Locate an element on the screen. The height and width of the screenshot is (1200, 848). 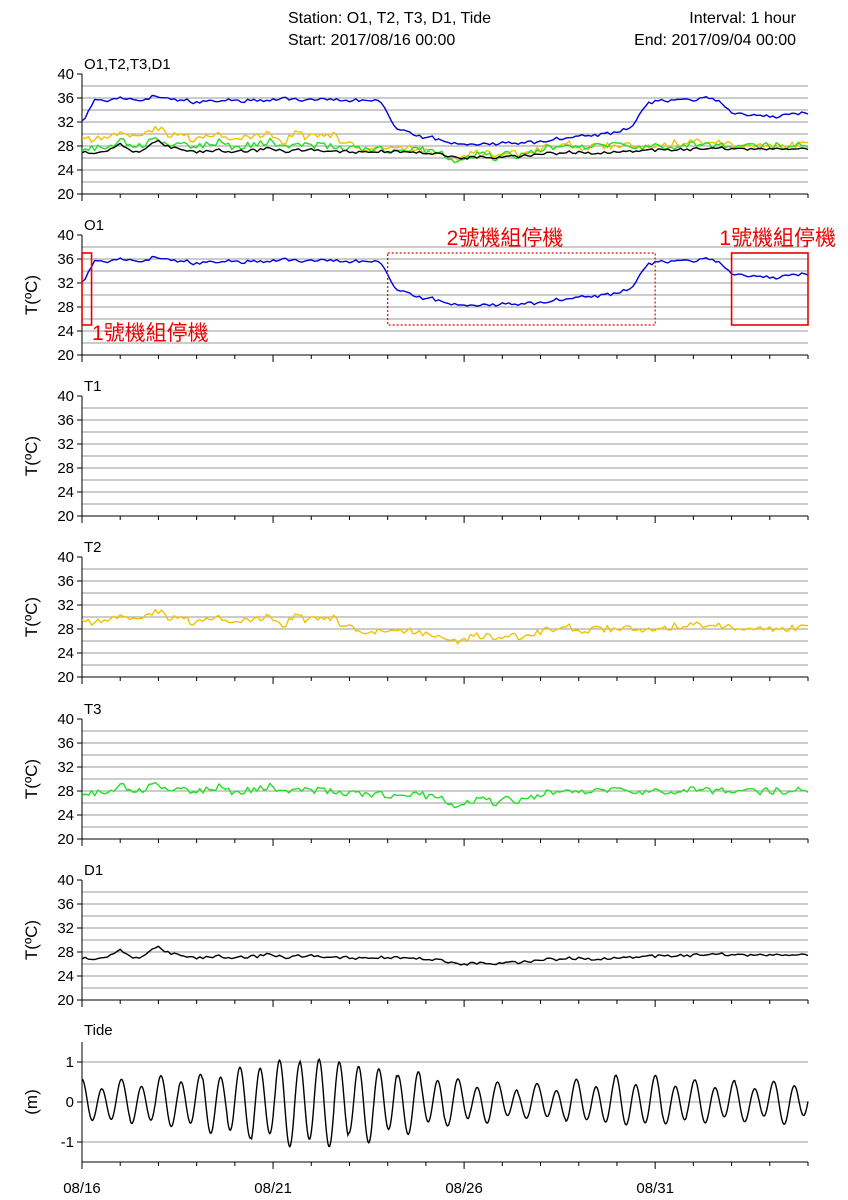
panel-3: 20 24 28 32 36 40 T2 T(ºC) is located at coordinates (415, 612).